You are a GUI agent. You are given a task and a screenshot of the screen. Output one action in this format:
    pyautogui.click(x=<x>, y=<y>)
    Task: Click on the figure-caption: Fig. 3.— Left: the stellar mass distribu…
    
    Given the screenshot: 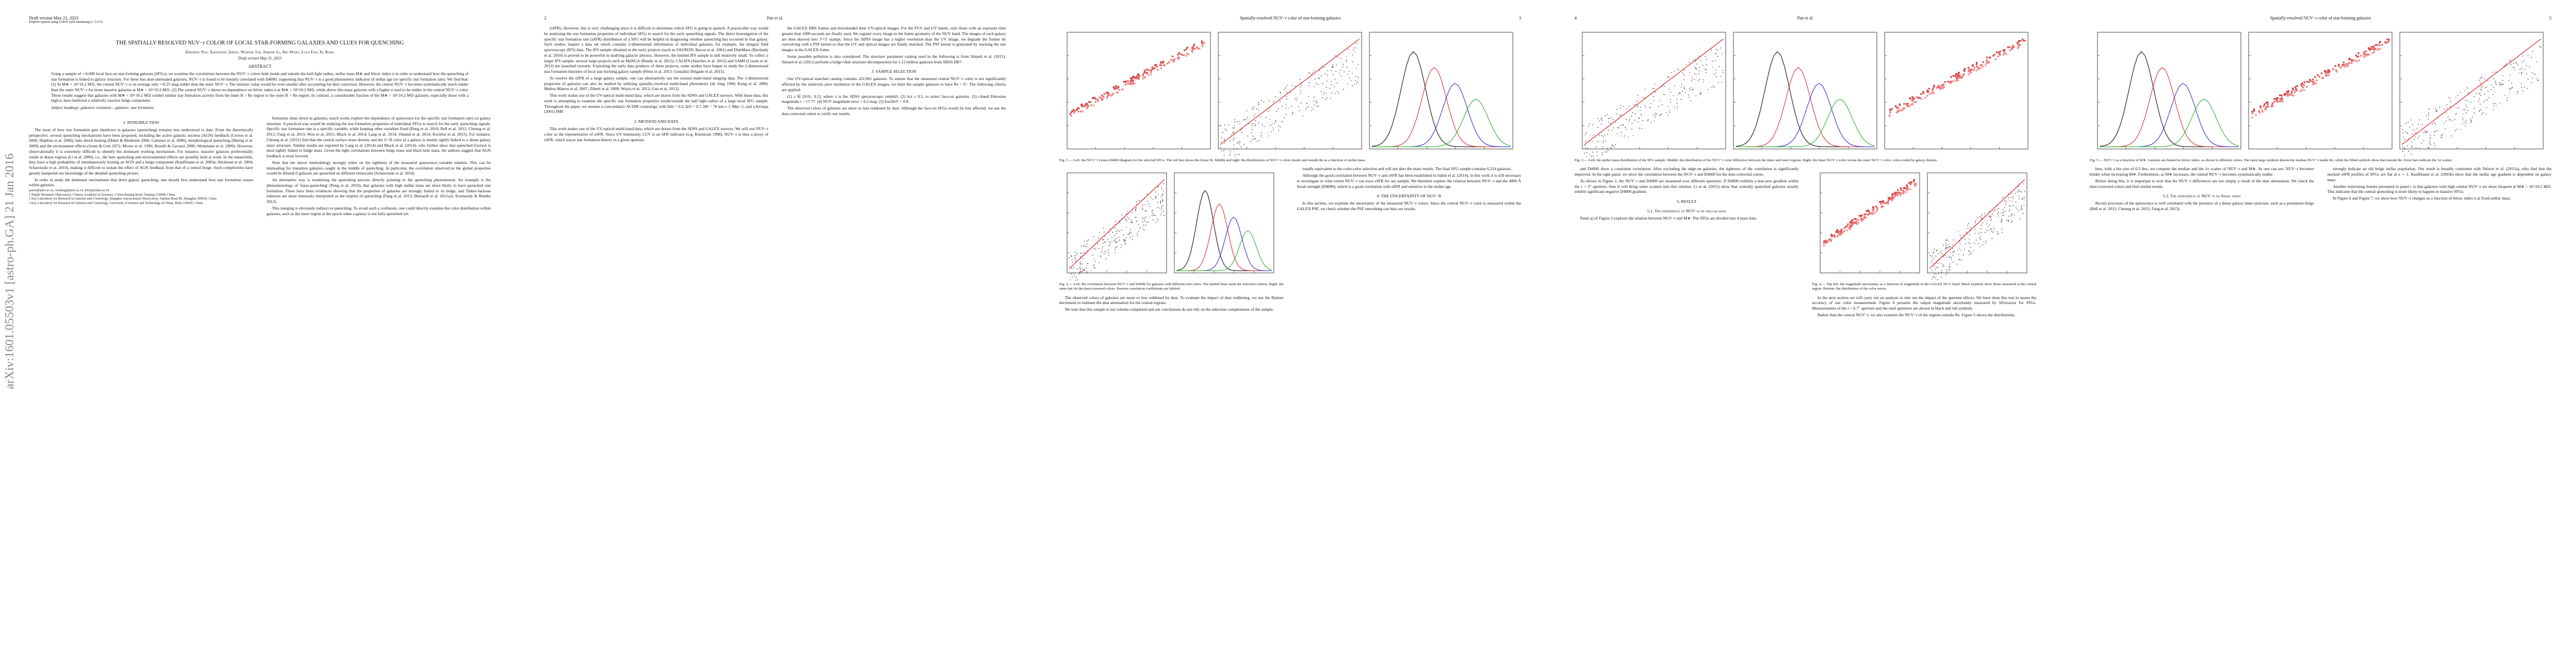 What is the action you would take?
    pyautogui.click(x=1756, y=160)
    